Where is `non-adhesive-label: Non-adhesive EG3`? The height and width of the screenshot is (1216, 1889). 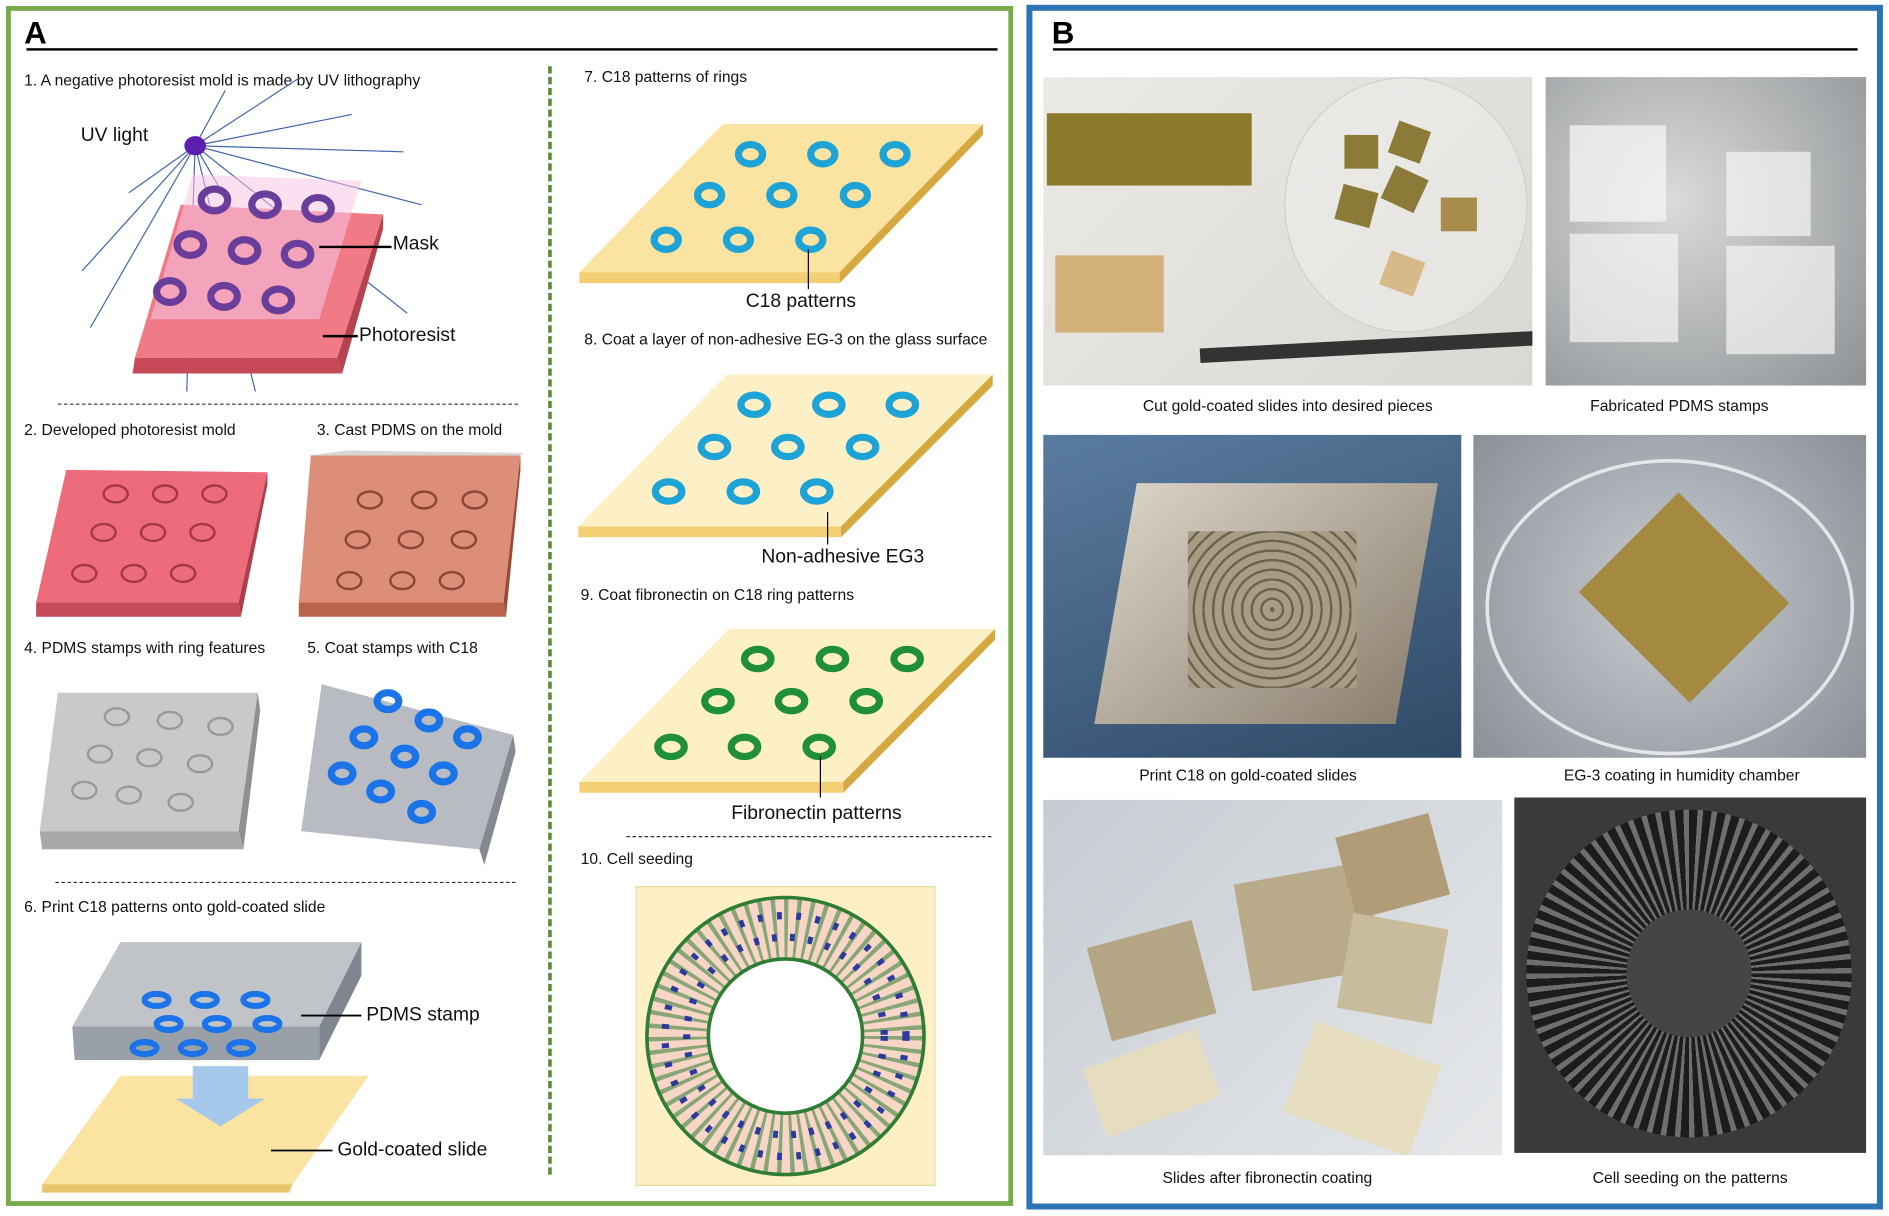
non-adhesive-label: Non-adhesive EG3 is located at coordinates (843, 557).